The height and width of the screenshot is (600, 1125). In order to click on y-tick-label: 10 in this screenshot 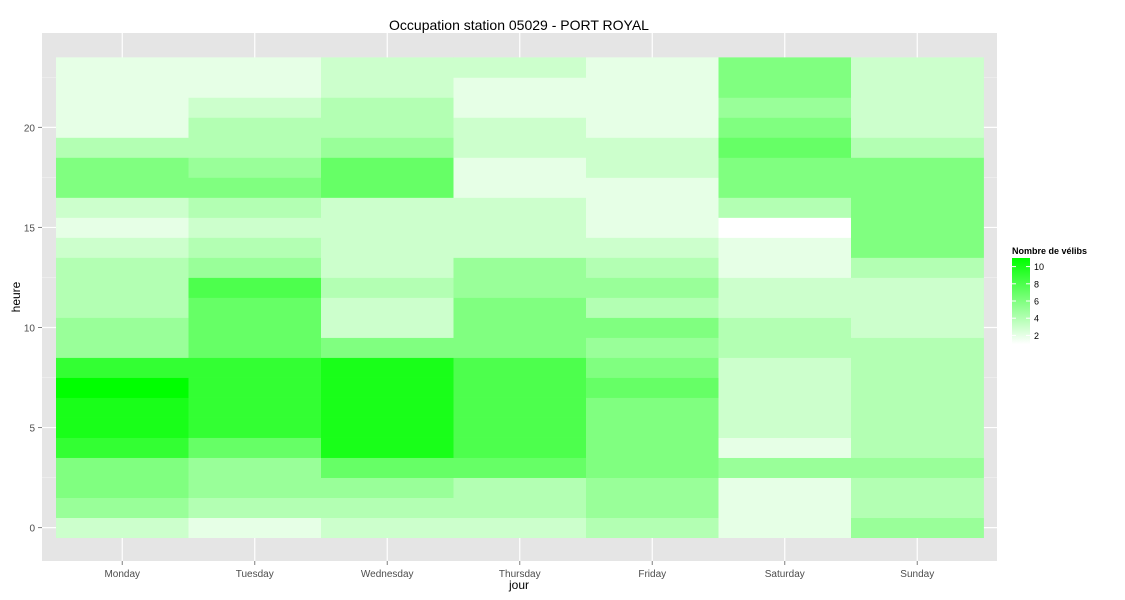, I will do `click(30, 329)`.